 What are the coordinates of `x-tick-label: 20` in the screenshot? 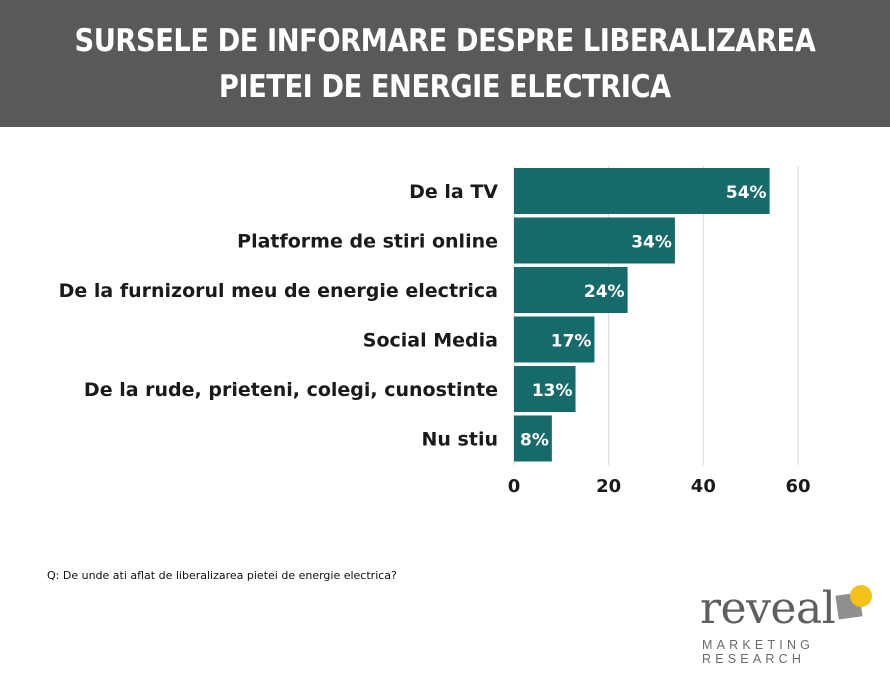 It's located at (608, 486).